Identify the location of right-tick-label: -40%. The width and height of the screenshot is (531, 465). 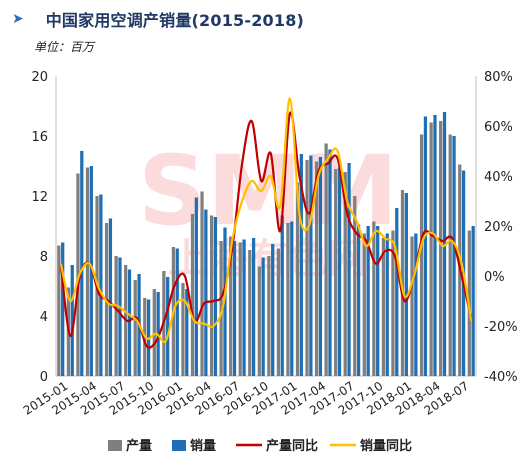
(501, 377).